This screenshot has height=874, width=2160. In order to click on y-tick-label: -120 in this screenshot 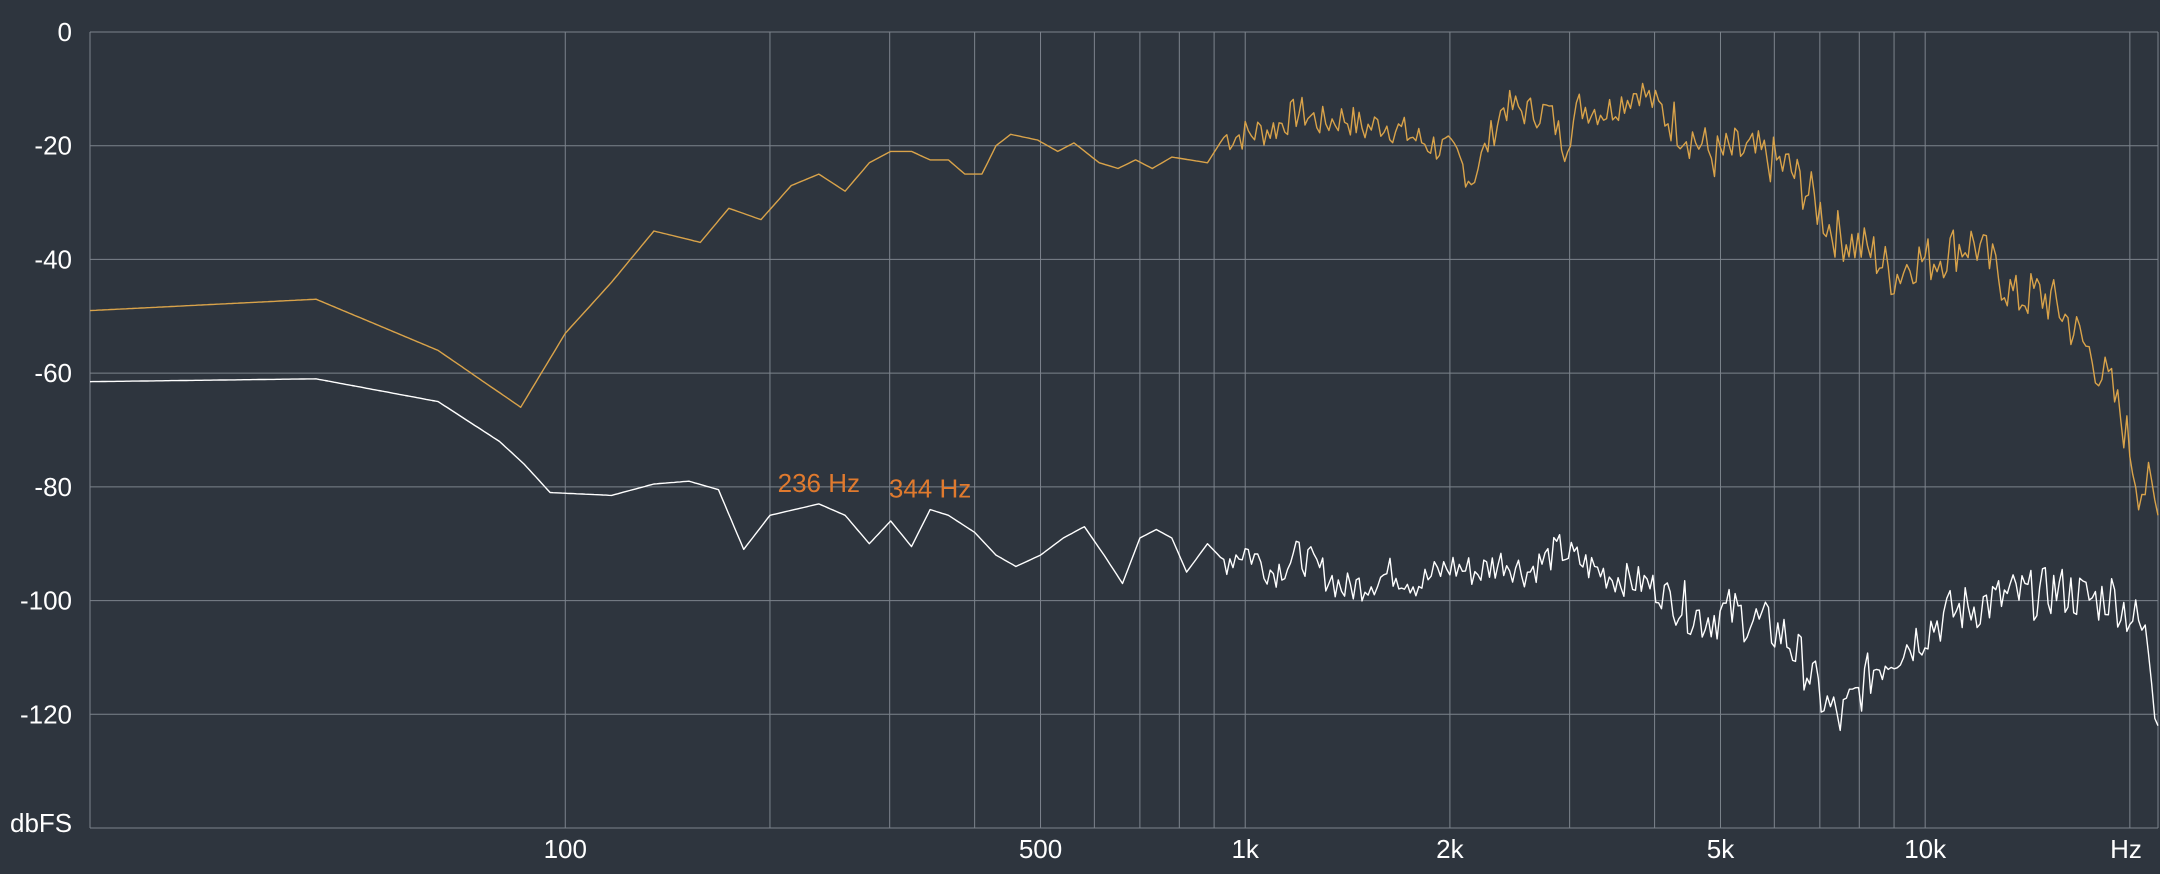, I will do `click(46, 714)`.